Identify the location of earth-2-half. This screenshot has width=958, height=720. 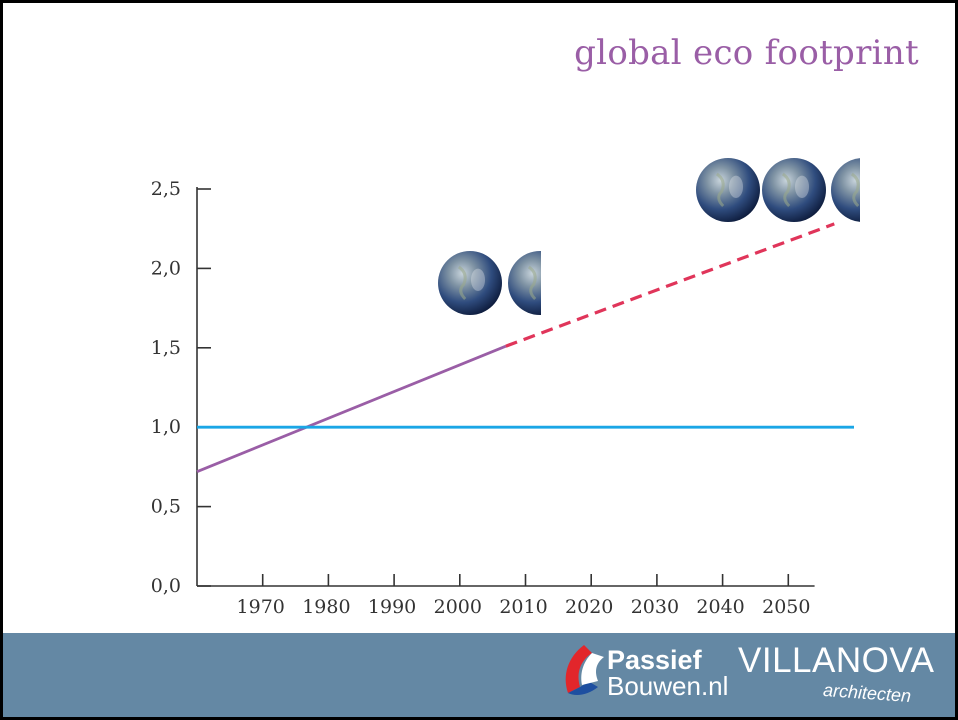
(524, 283).